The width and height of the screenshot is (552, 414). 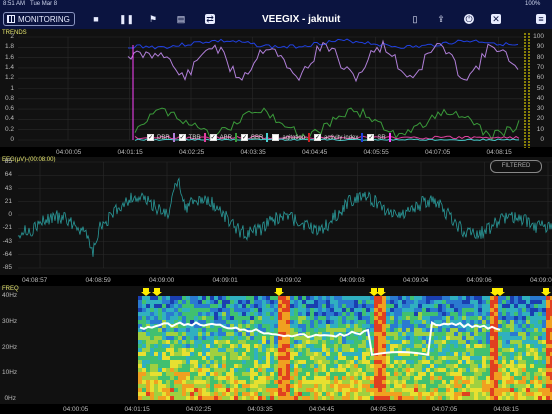 What do you see at coordinates (415, 19) in the screenshot?
I see `document-icon: ▯` at bounding box center [415, 19].